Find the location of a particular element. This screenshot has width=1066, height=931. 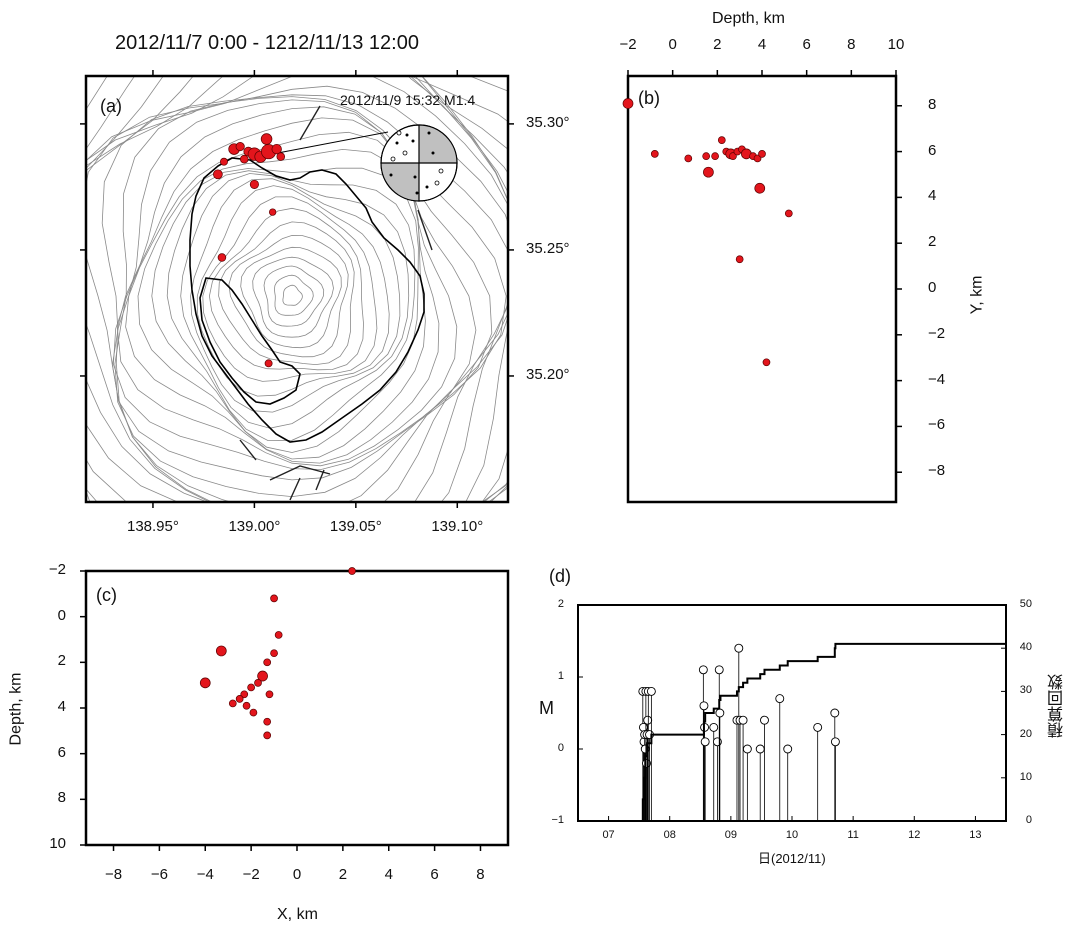

x-tick-label: 07 is located at coordinates (608, 835).